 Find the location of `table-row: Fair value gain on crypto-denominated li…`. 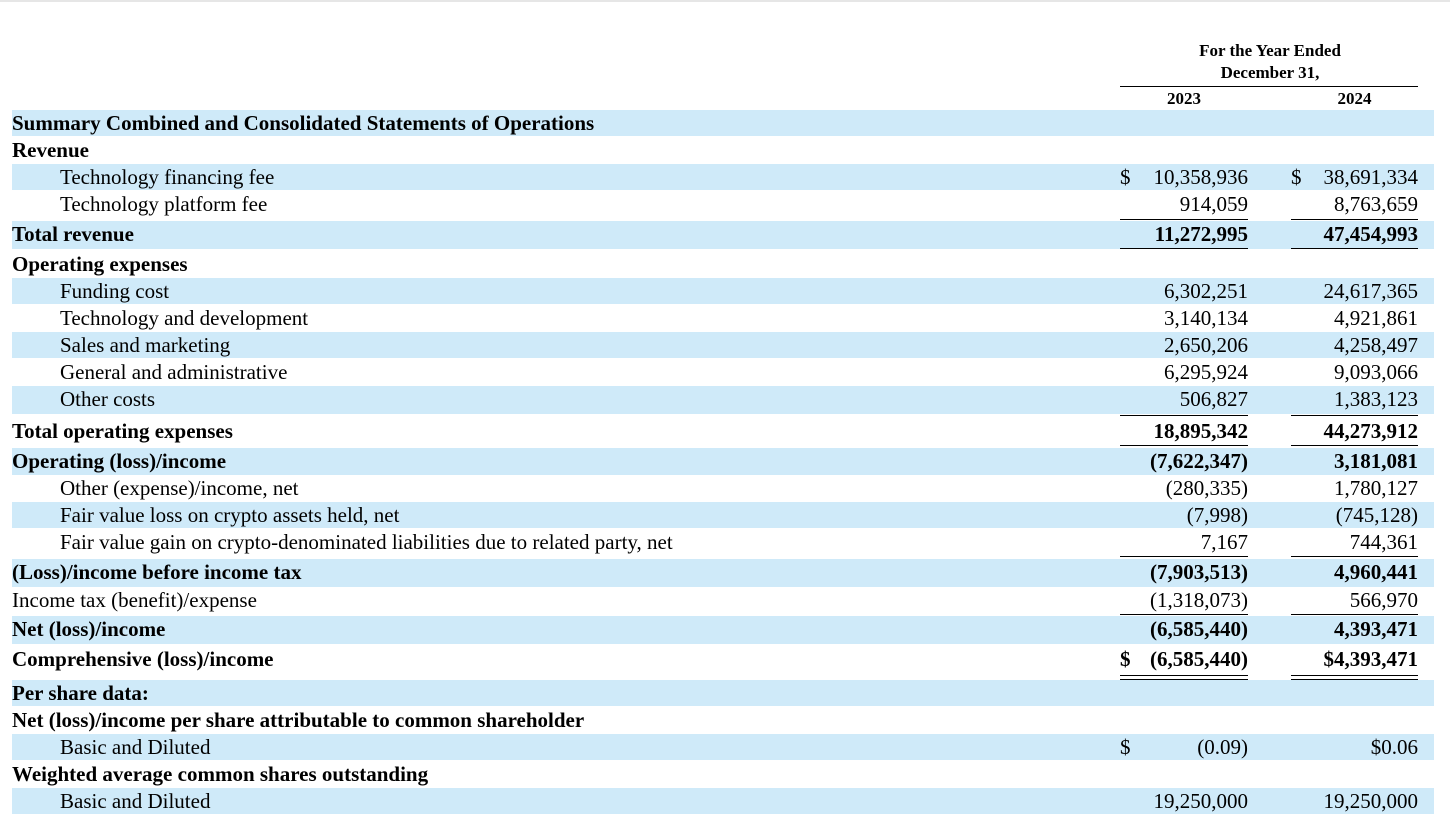

table-row: Fair value gain on crypto-denominated li… is located at coordinates (723, 542).